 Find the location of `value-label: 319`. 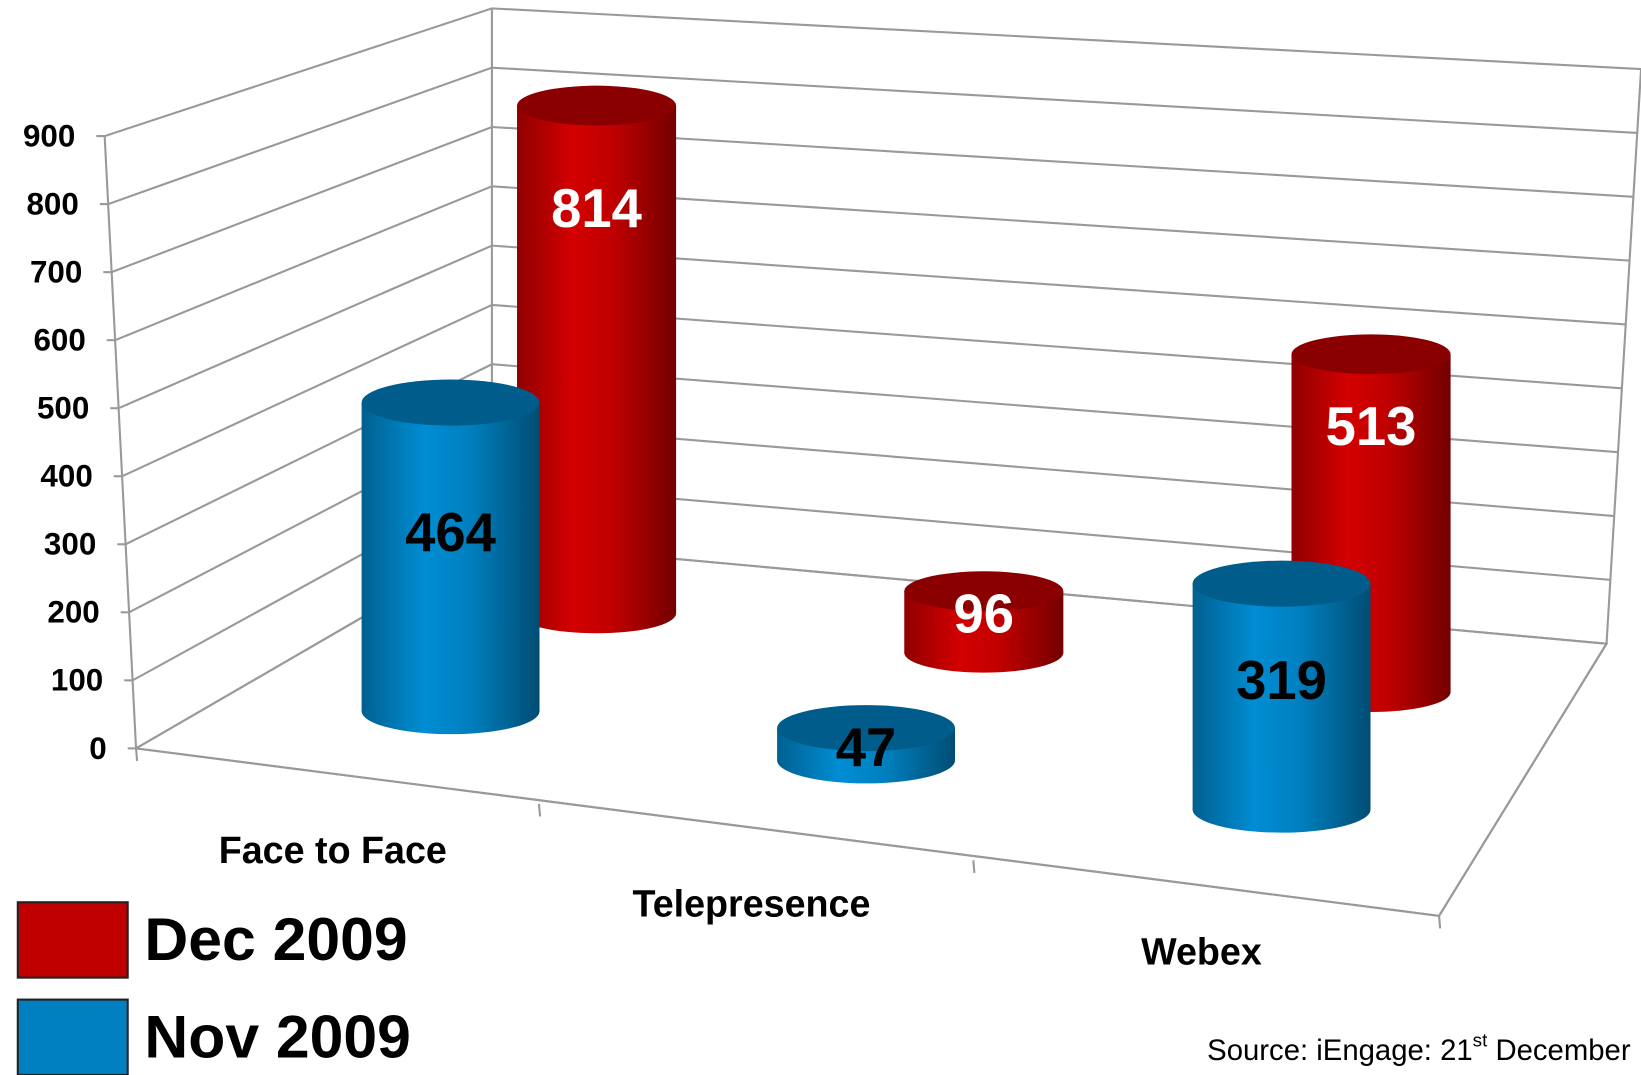

value-label: 319 is located at coordinates (1281, 680).